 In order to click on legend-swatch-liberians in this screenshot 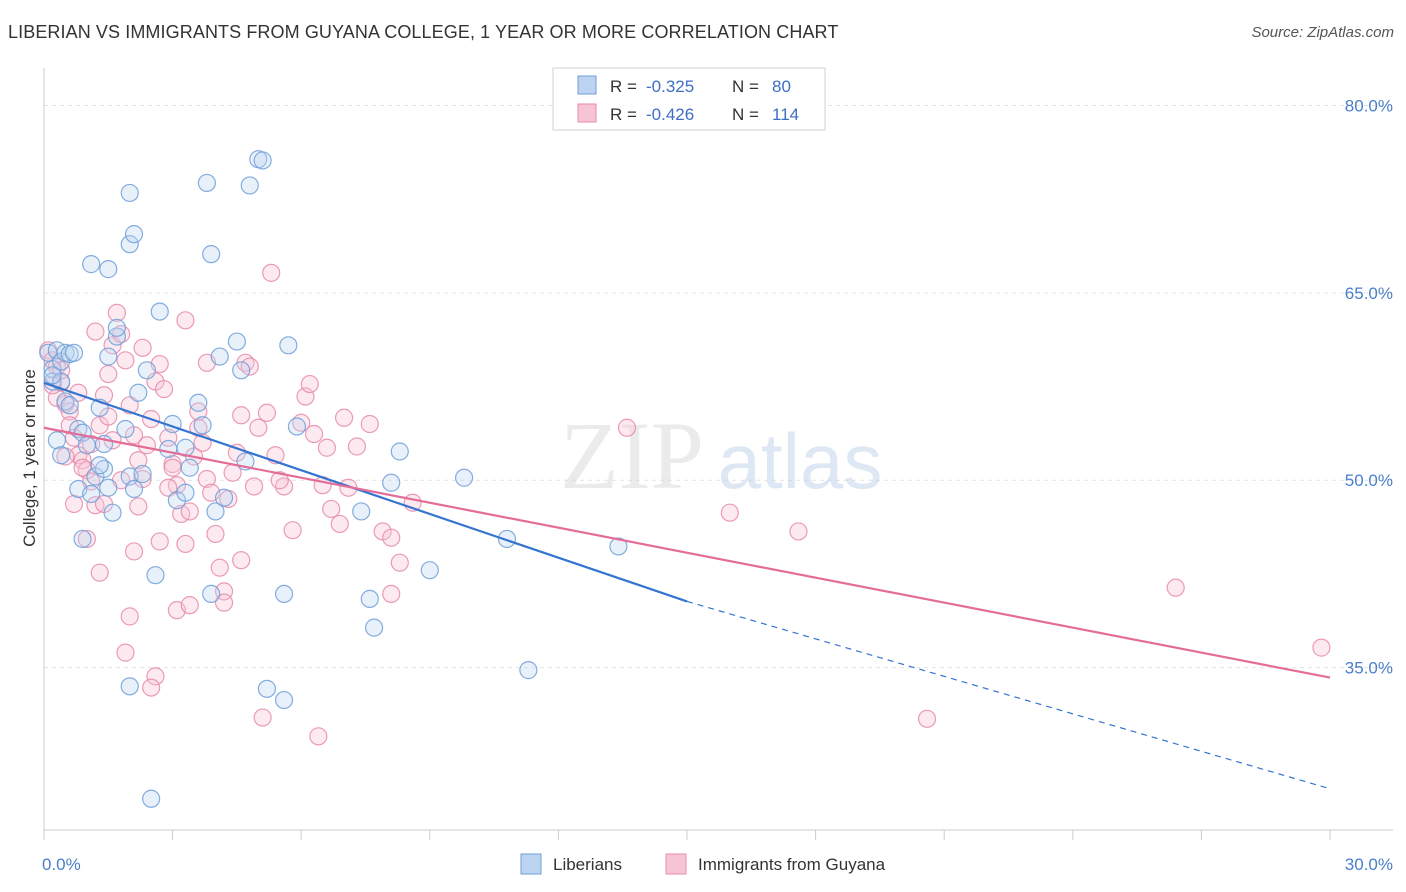, I will do `click(531, 864)`.